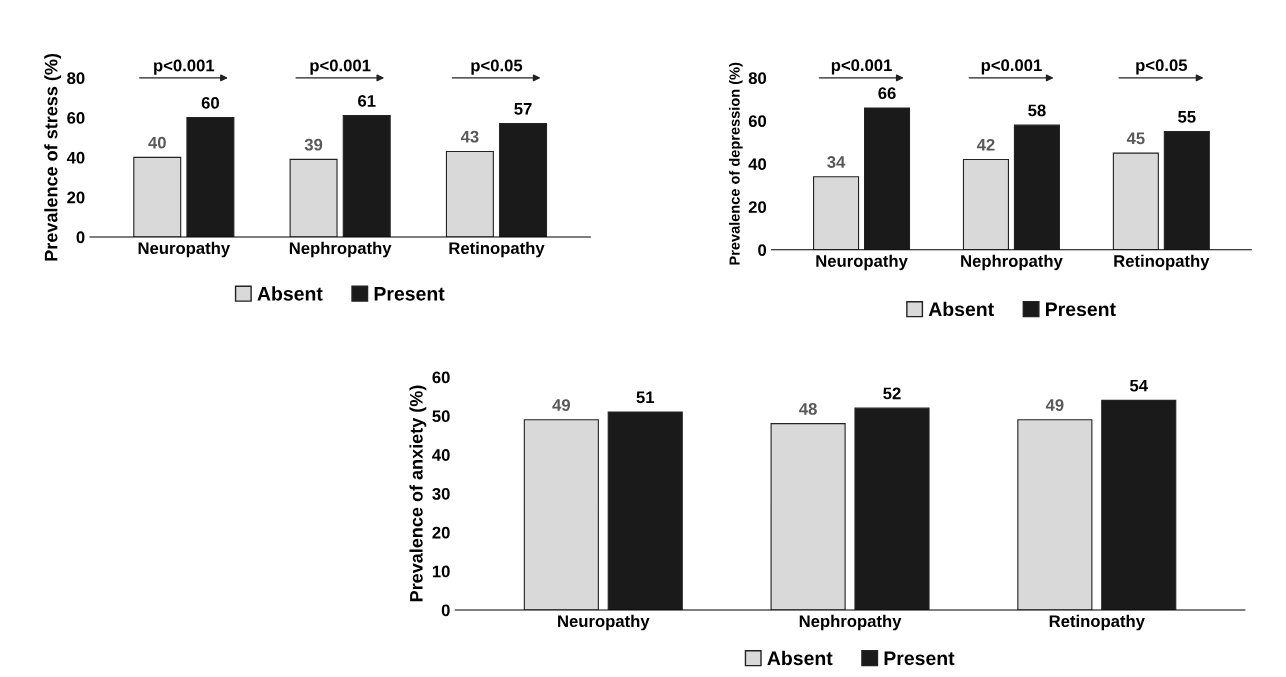 Image resolution: width=1286 pixels, height=677 pixels. What do you see at coordinates (985, 144) in the screenshot?
I see `data-label: 42` at bounding box center [985, 144].